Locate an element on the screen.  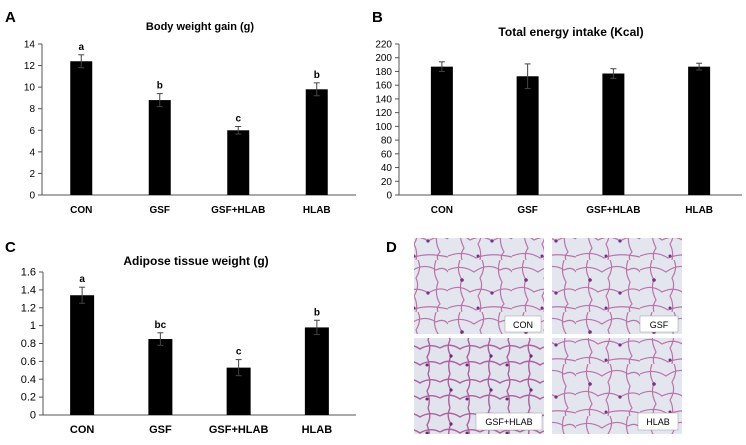
image-label: GSF+HLAB is located at coordinates (508, 422).